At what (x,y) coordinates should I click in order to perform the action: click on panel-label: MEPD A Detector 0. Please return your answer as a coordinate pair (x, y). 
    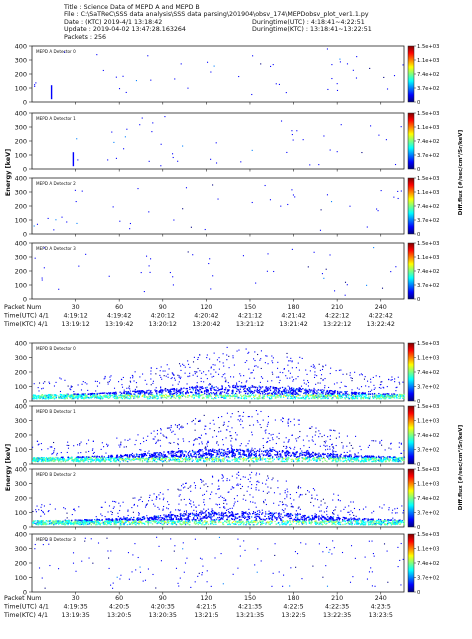
    Looking at the image, I should click on (56, 51).